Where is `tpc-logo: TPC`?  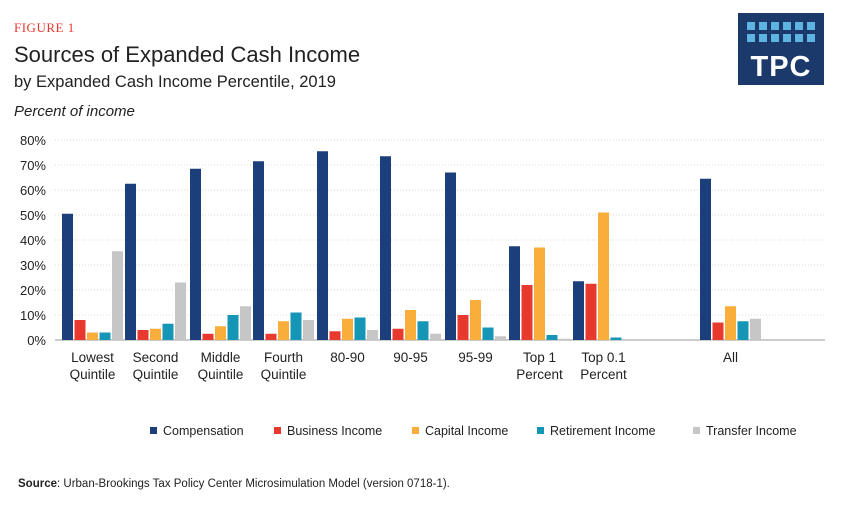 tpc-logo: TPC is located at coordinates (781, 49).